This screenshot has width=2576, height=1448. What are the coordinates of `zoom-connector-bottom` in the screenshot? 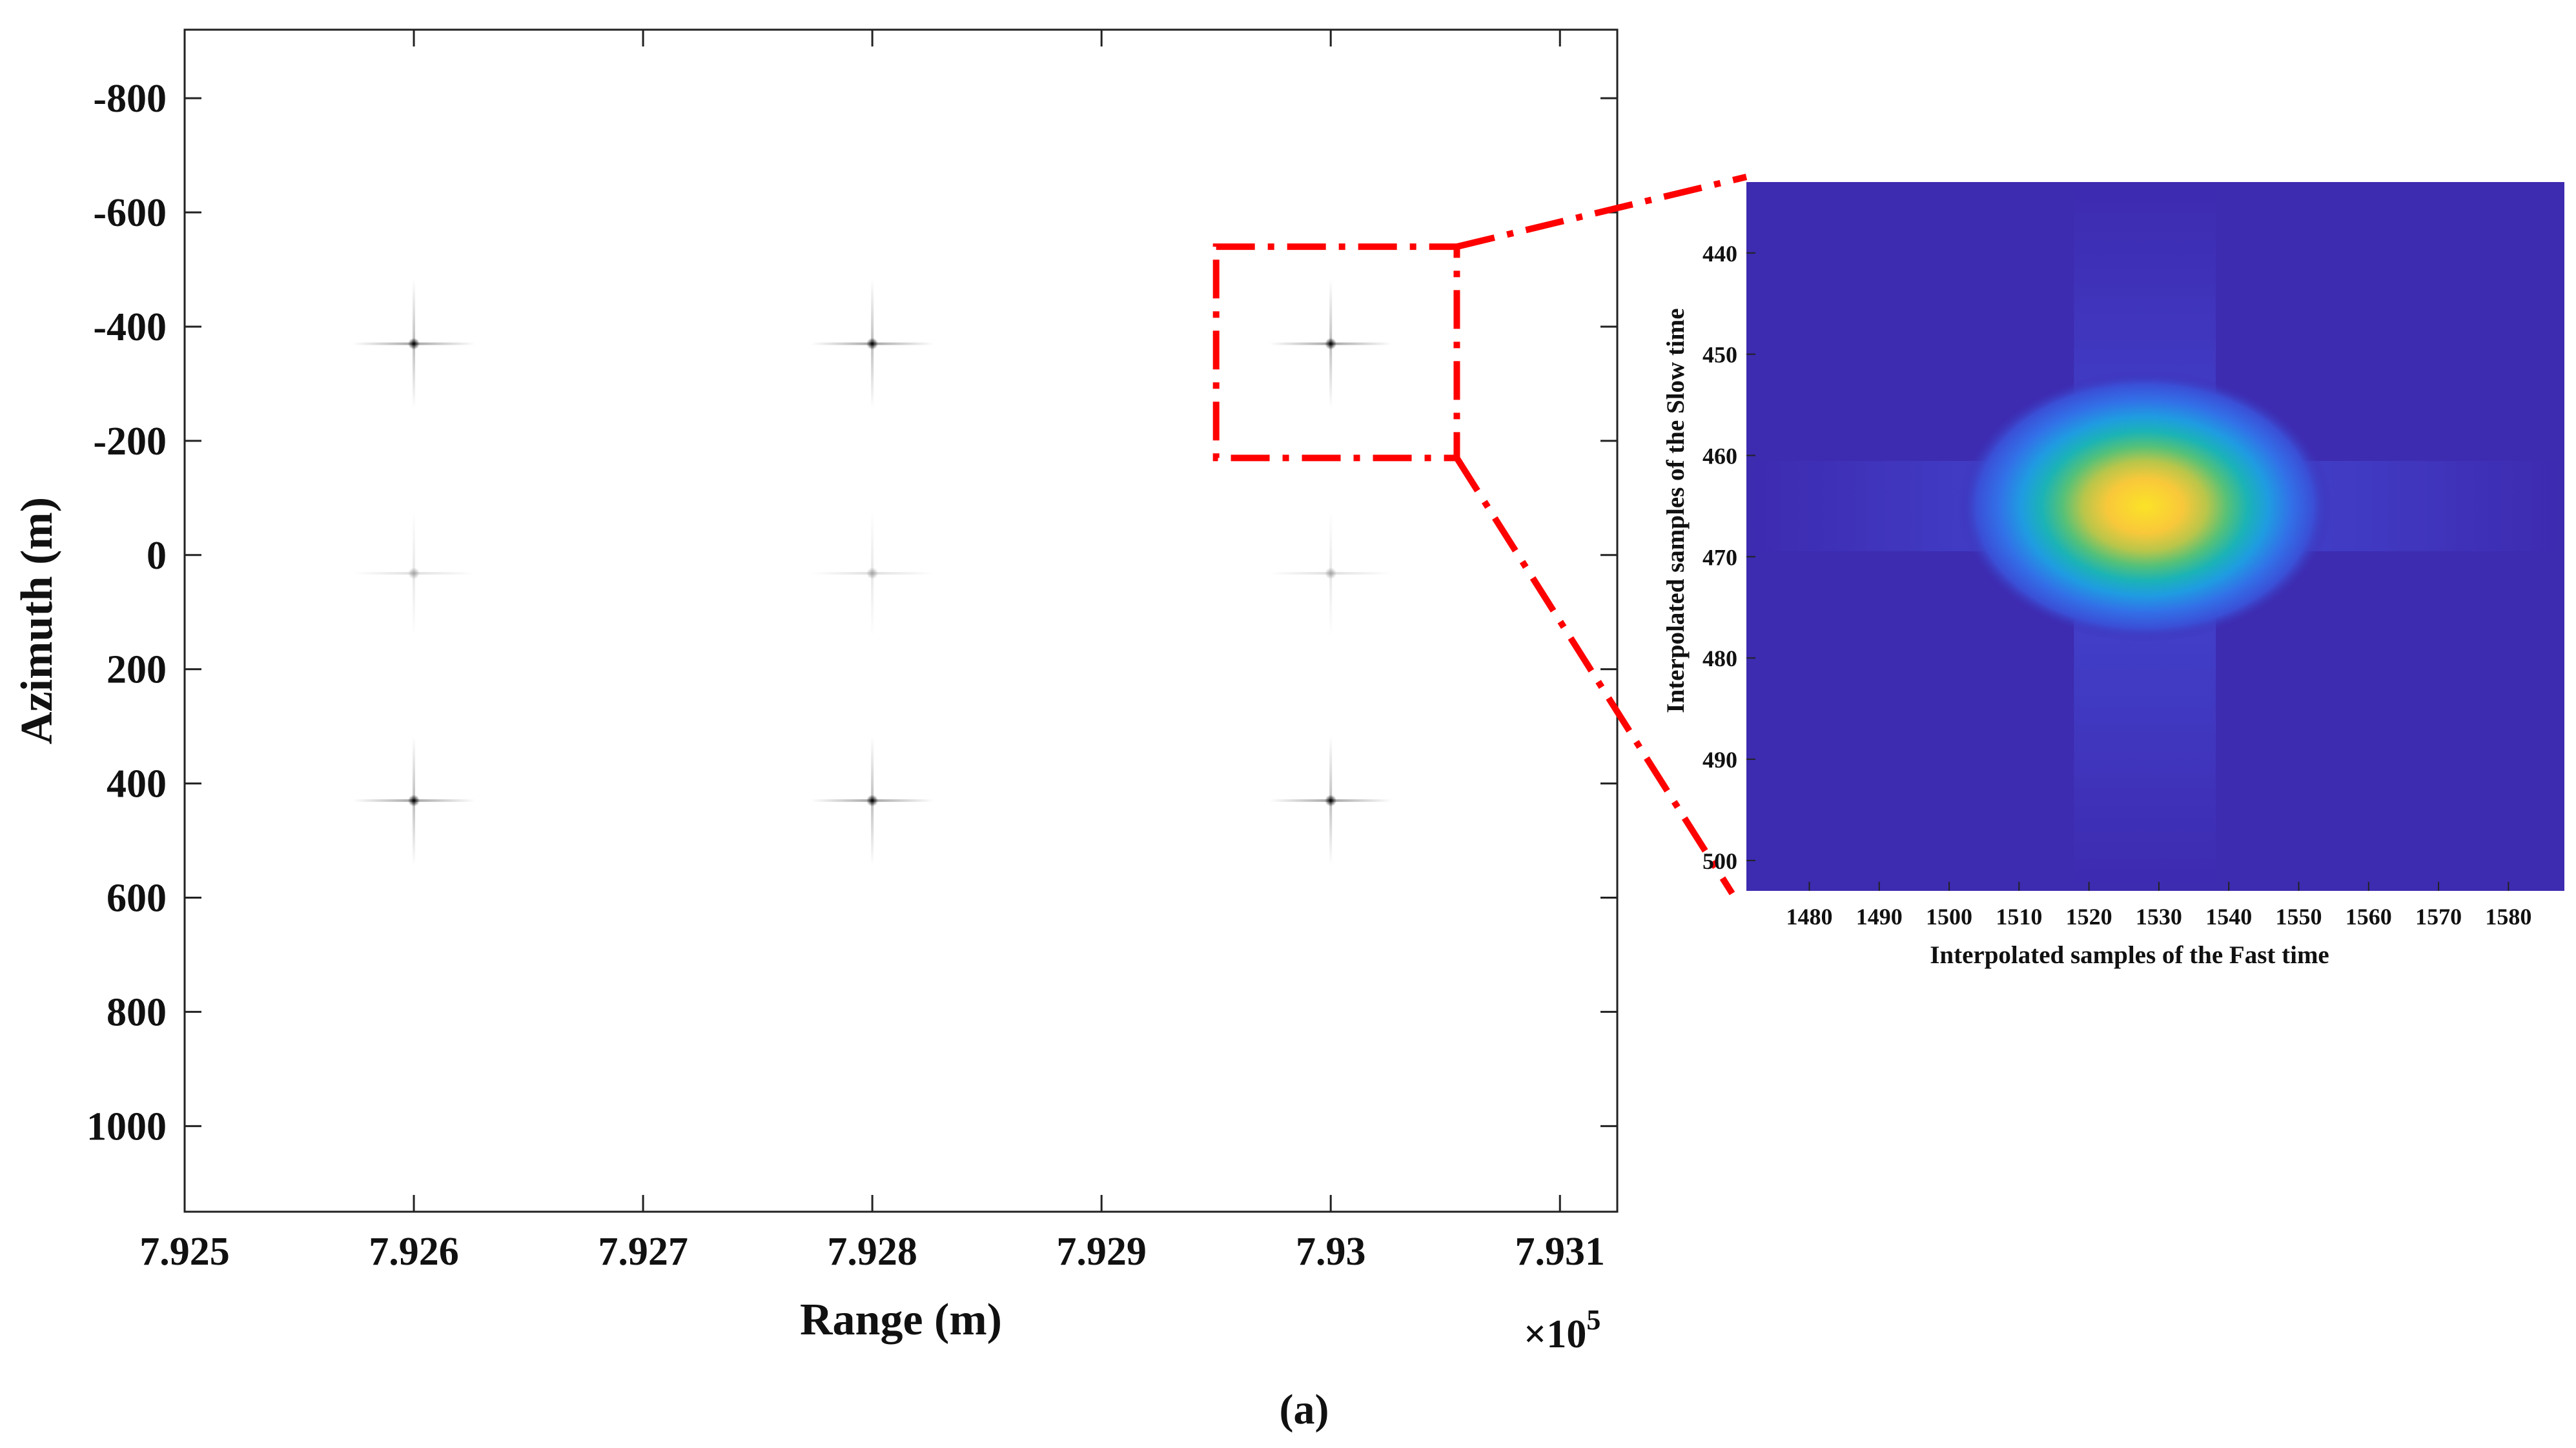 It's located at (1594, 675).